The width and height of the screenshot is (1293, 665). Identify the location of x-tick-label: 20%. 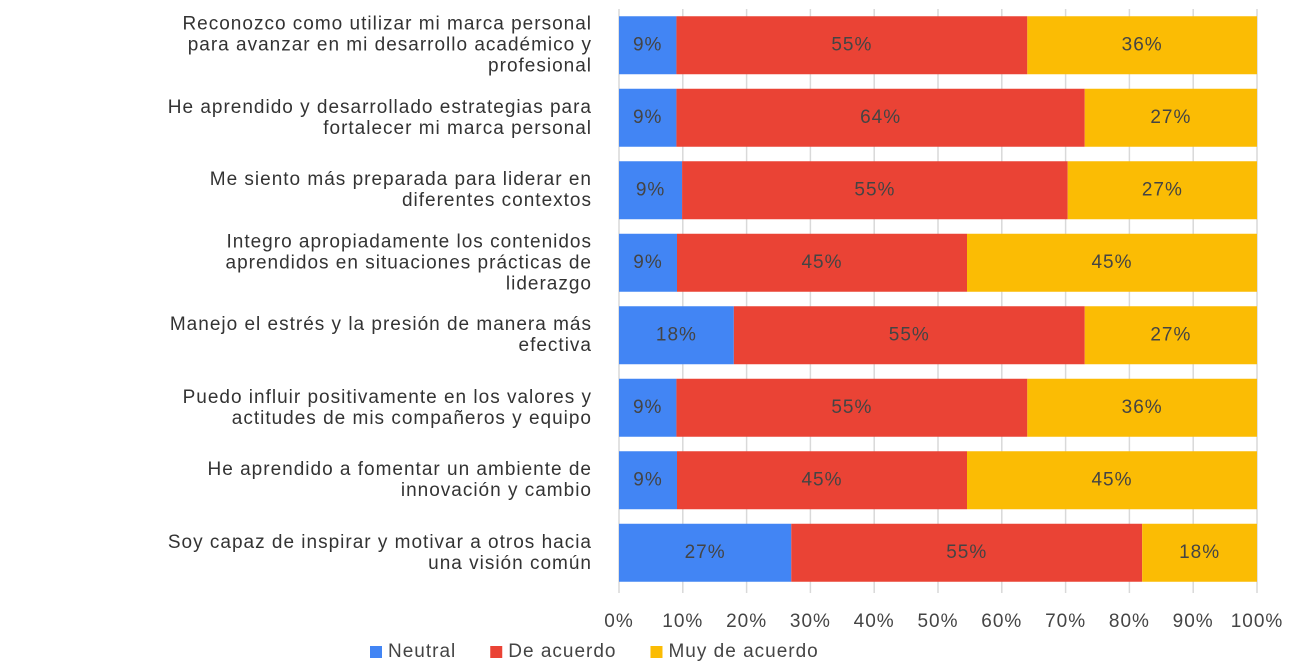
(746, 621).